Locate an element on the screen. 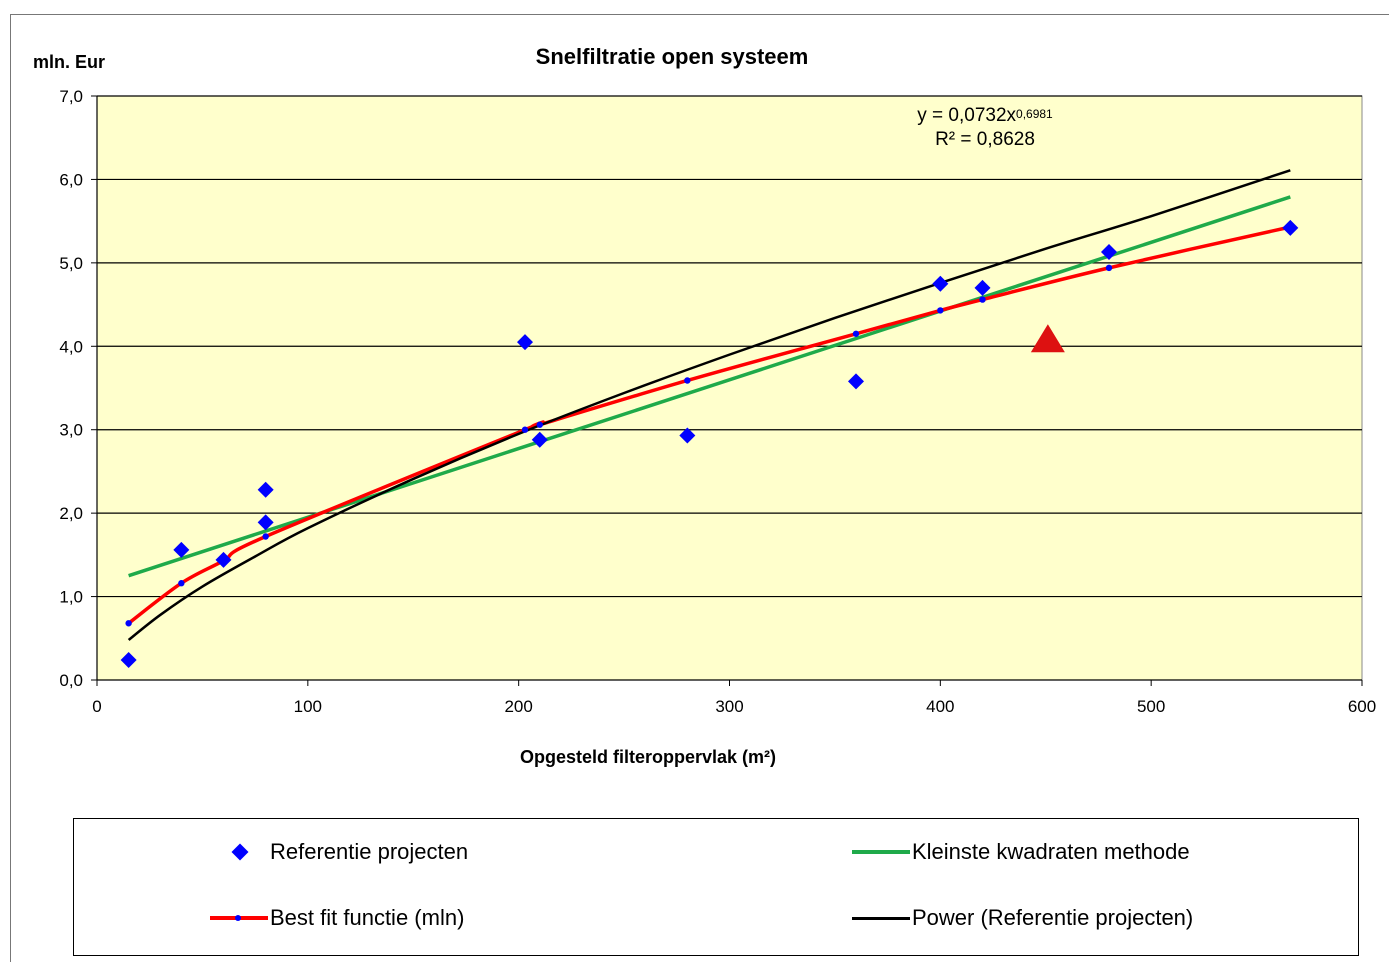 The image size is (1389, 962). r-squared-text: R² = 0,8628 is located at coordinates (985, 139).